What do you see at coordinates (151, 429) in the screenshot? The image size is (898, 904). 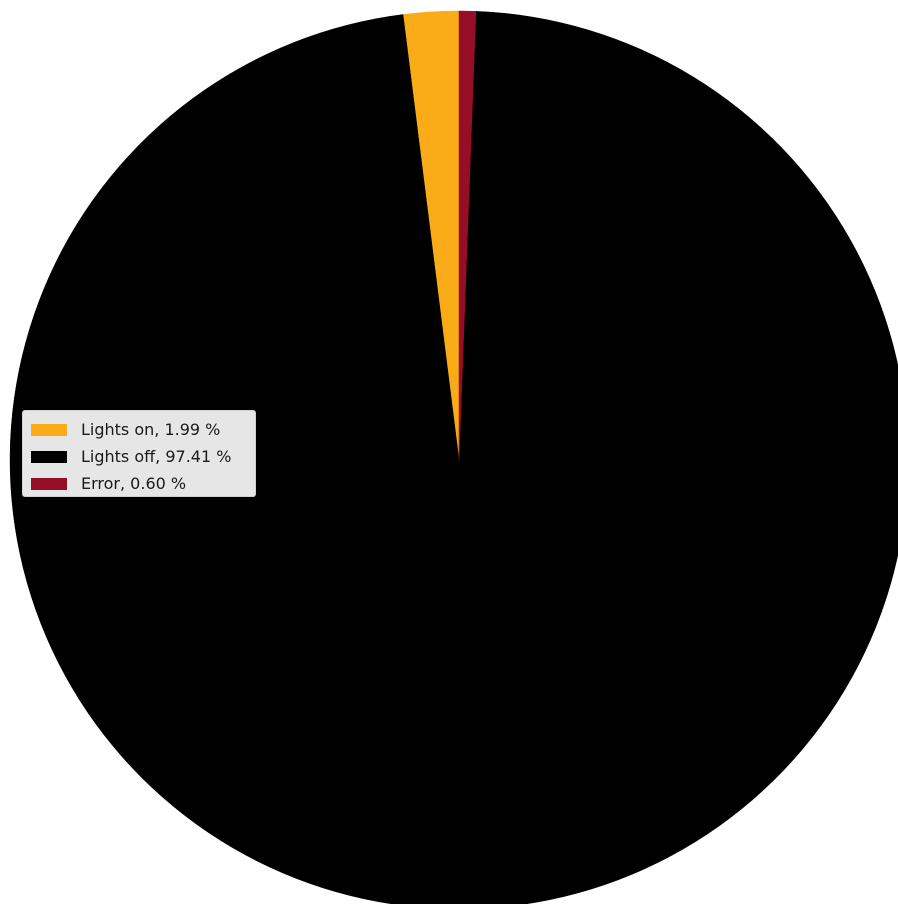 I see `legend-label-lights-on: Lights on, 1.99 %` at bounding box center [151, 429].